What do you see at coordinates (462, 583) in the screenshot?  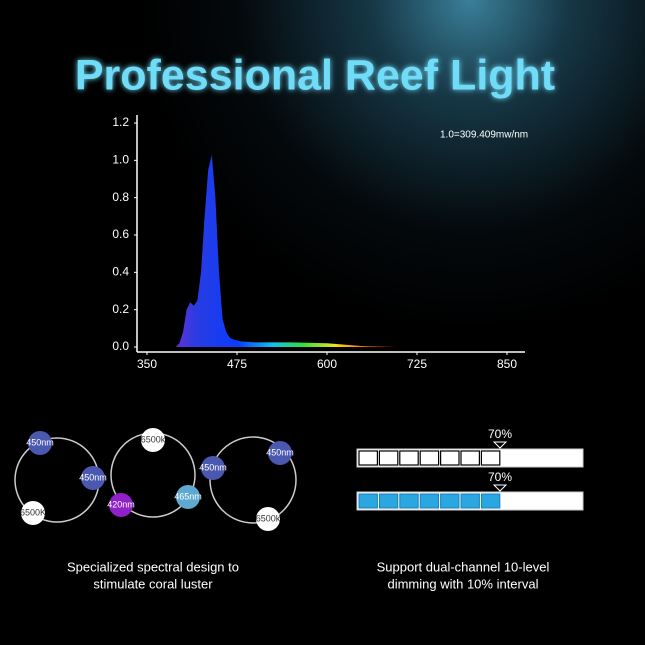 I see `caption: dimming with 10% interval` at bounding box center [462, 583].